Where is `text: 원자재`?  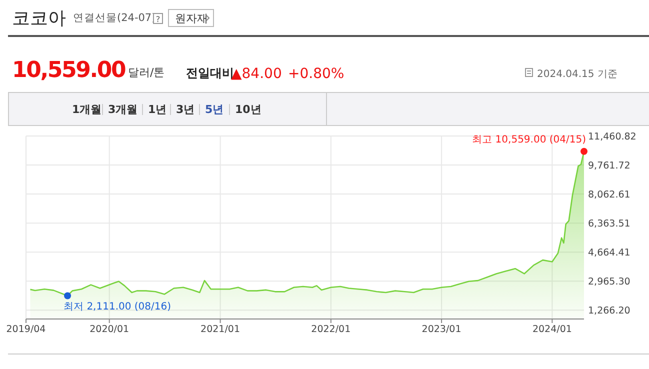 text: 원자재 is located at coordinates (191, 18).